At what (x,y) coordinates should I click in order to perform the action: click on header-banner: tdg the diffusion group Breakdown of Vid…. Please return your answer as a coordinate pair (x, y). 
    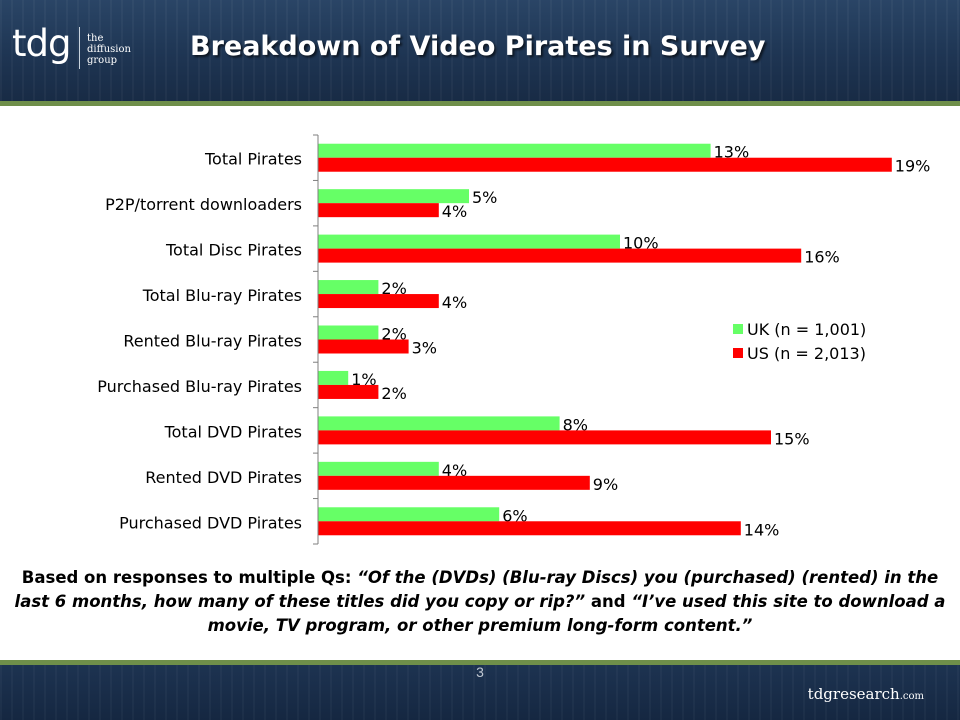
    Looking at the image, I should click on (480, 50).